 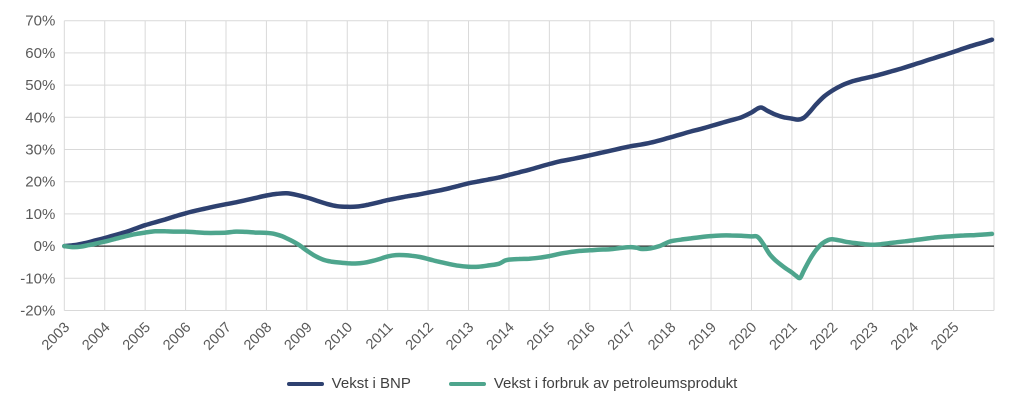 I want to click on x-tick-label: 2013, so click(x=460, y=337).